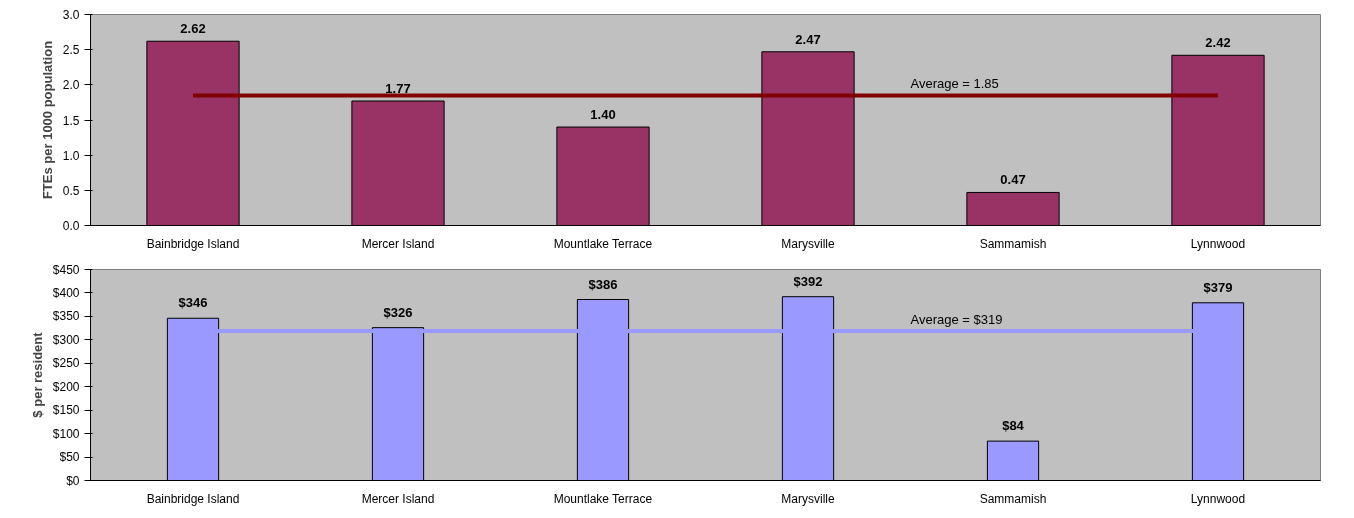 This screenshot has width=1354, height=518. What do you see at coordinates (956, 319) in the screenshot?
I see `ref-line-label: Average = $319` at bounding box center [956, 319].